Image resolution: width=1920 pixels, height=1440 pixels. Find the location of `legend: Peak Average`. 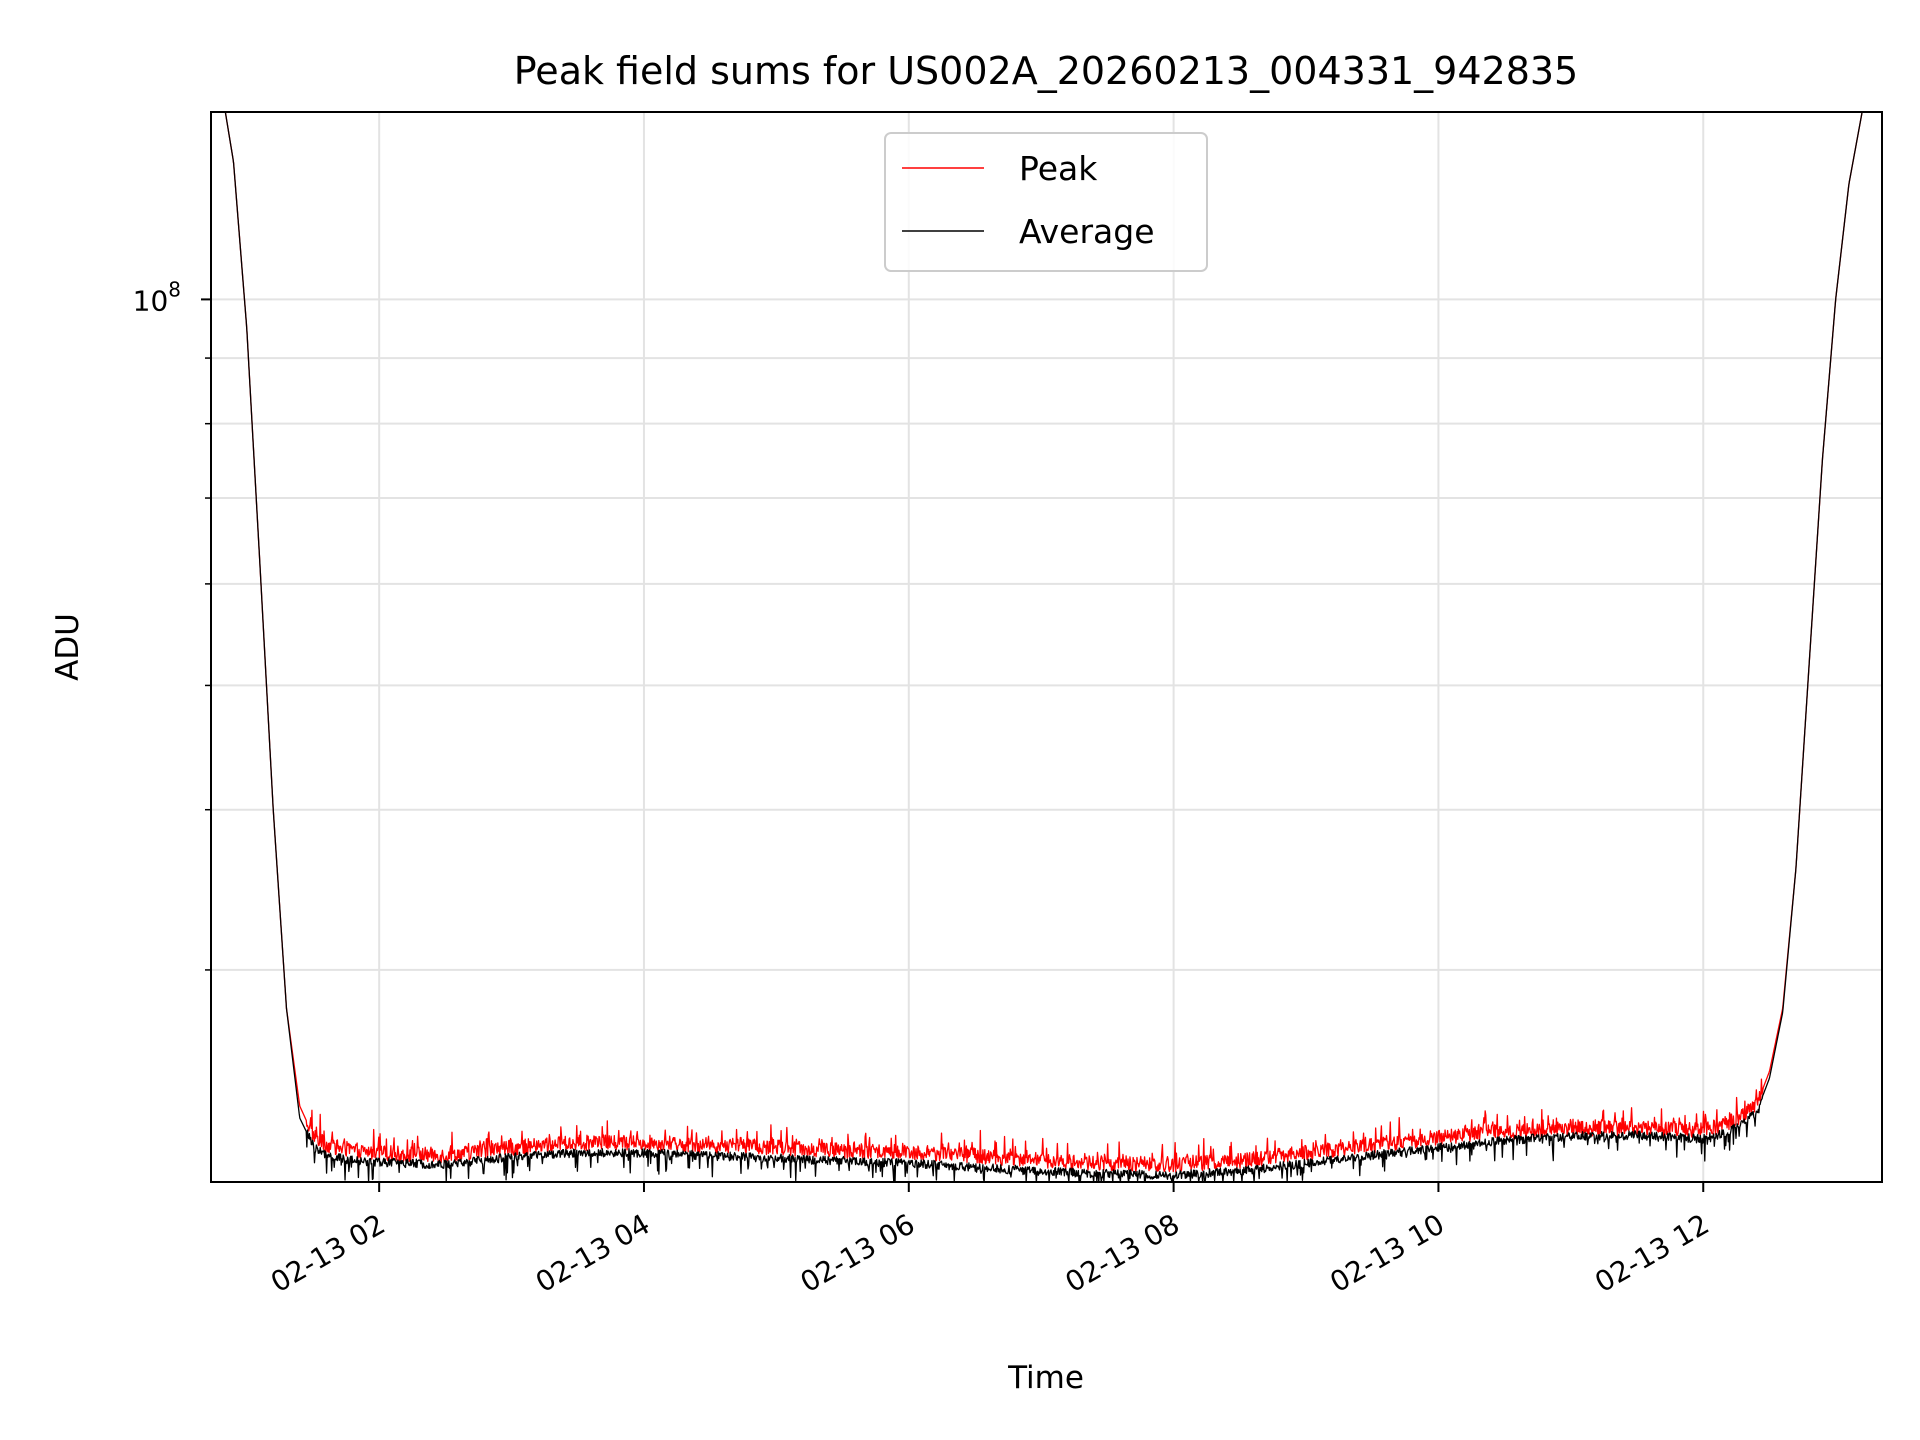

legend: Peak Average is located at coordinates (1046, 202).